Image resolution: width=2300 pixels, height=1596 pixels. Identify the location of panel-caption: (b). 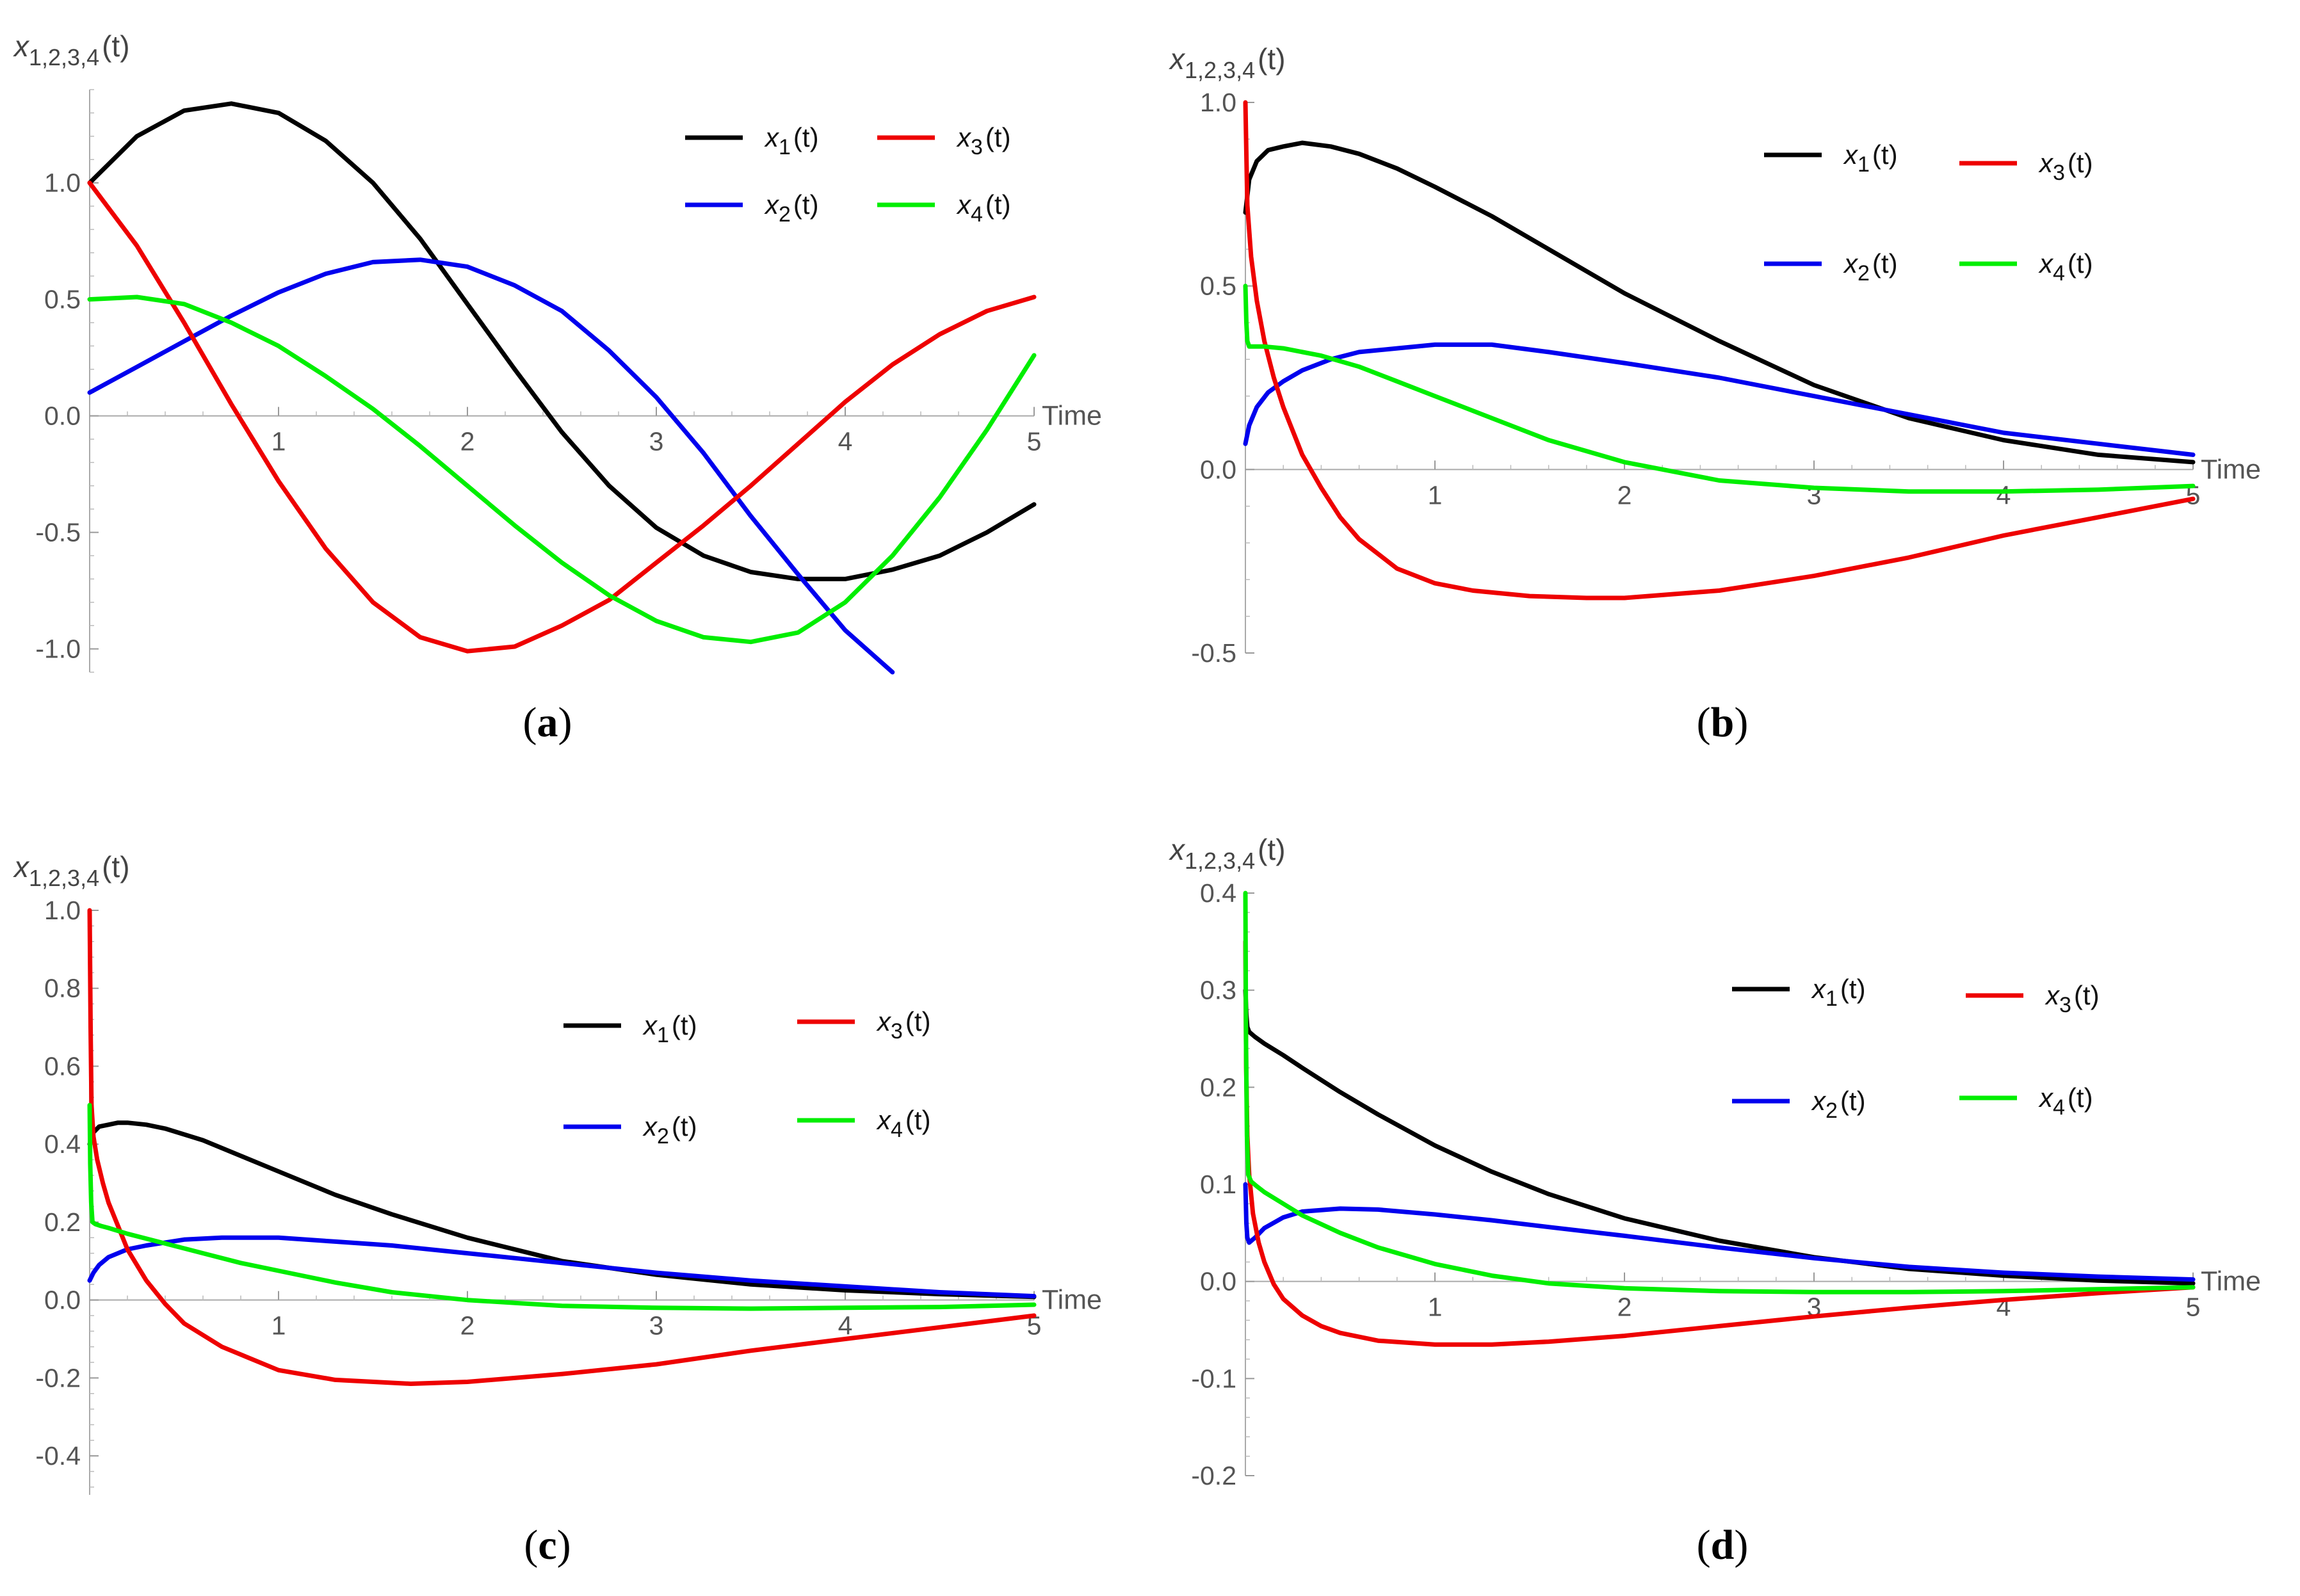
(1723, 722).